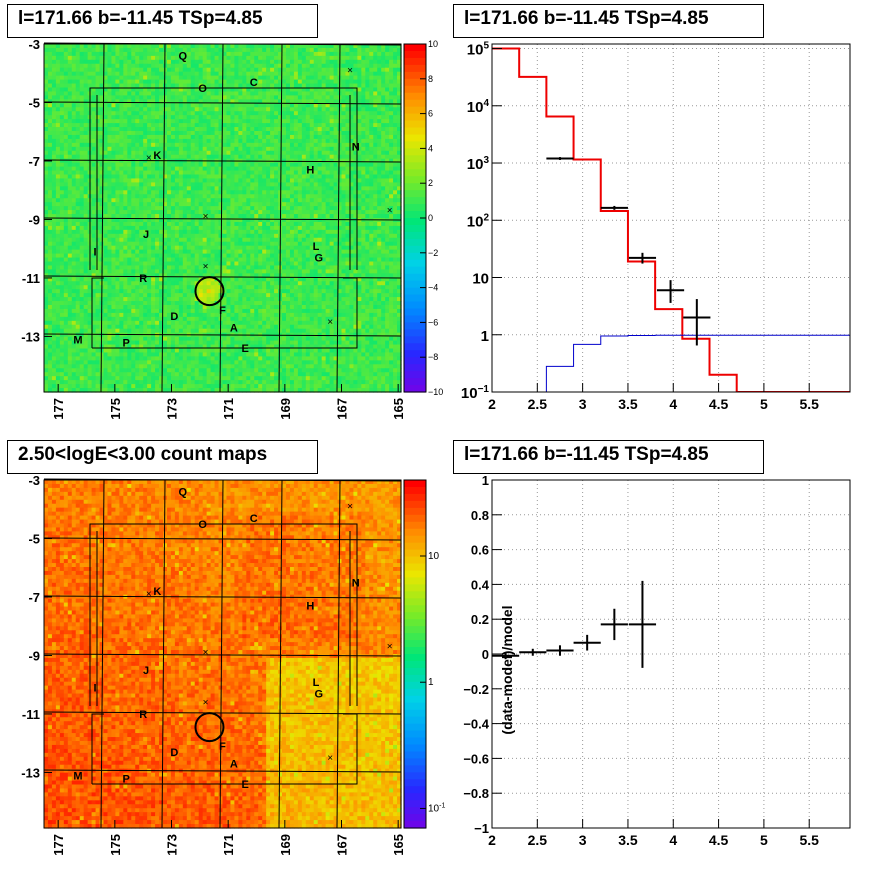 The height and width of the screenshot is (872, 896). What do you see at coordinates (319, 694) in the screenshot?
I see `source-label: G` at bounding box center [319, 694].